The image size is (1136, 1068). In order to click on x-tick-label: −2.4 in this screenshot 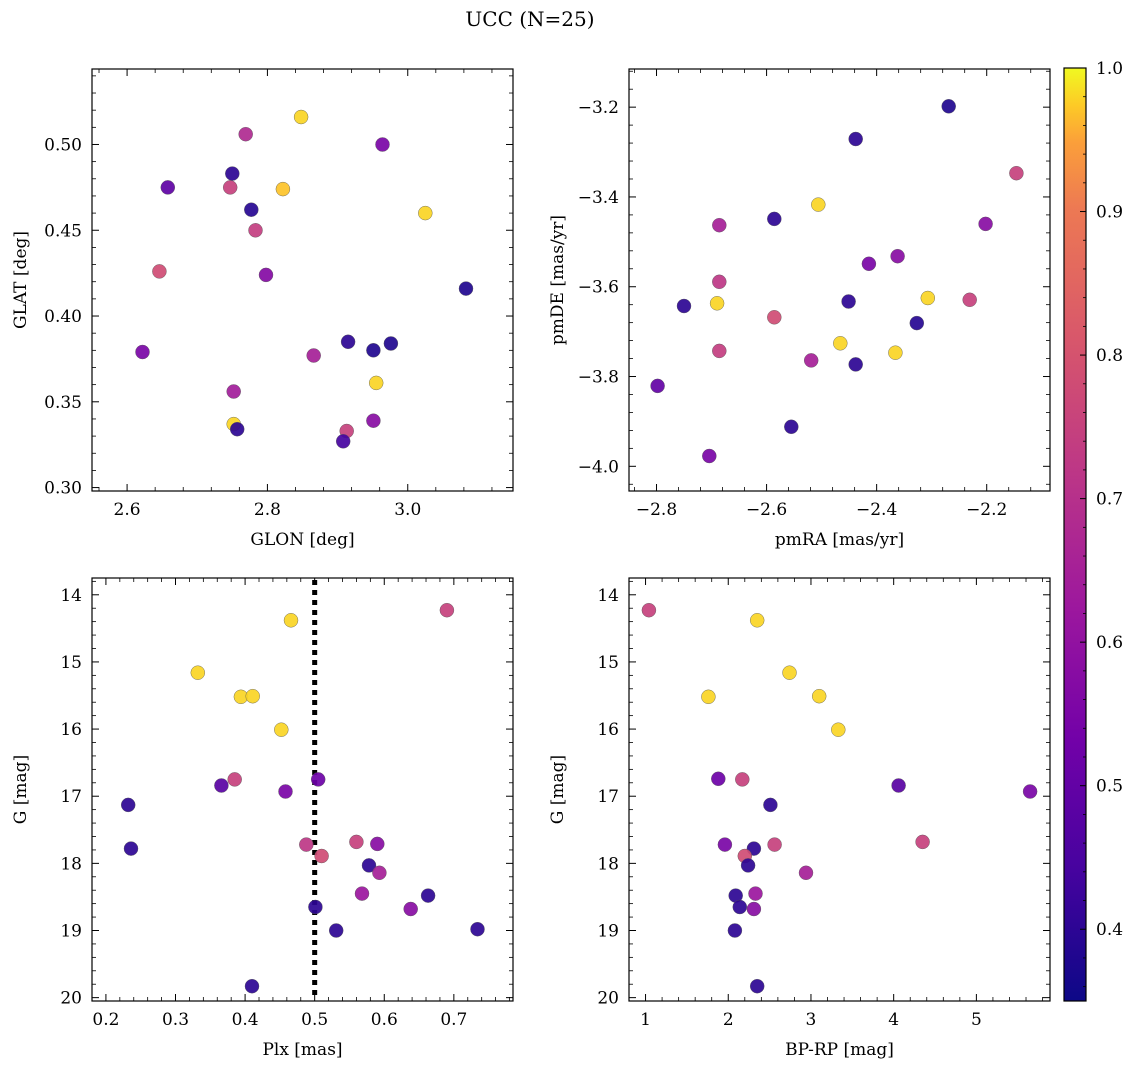, I will do `click(876, 510)`.